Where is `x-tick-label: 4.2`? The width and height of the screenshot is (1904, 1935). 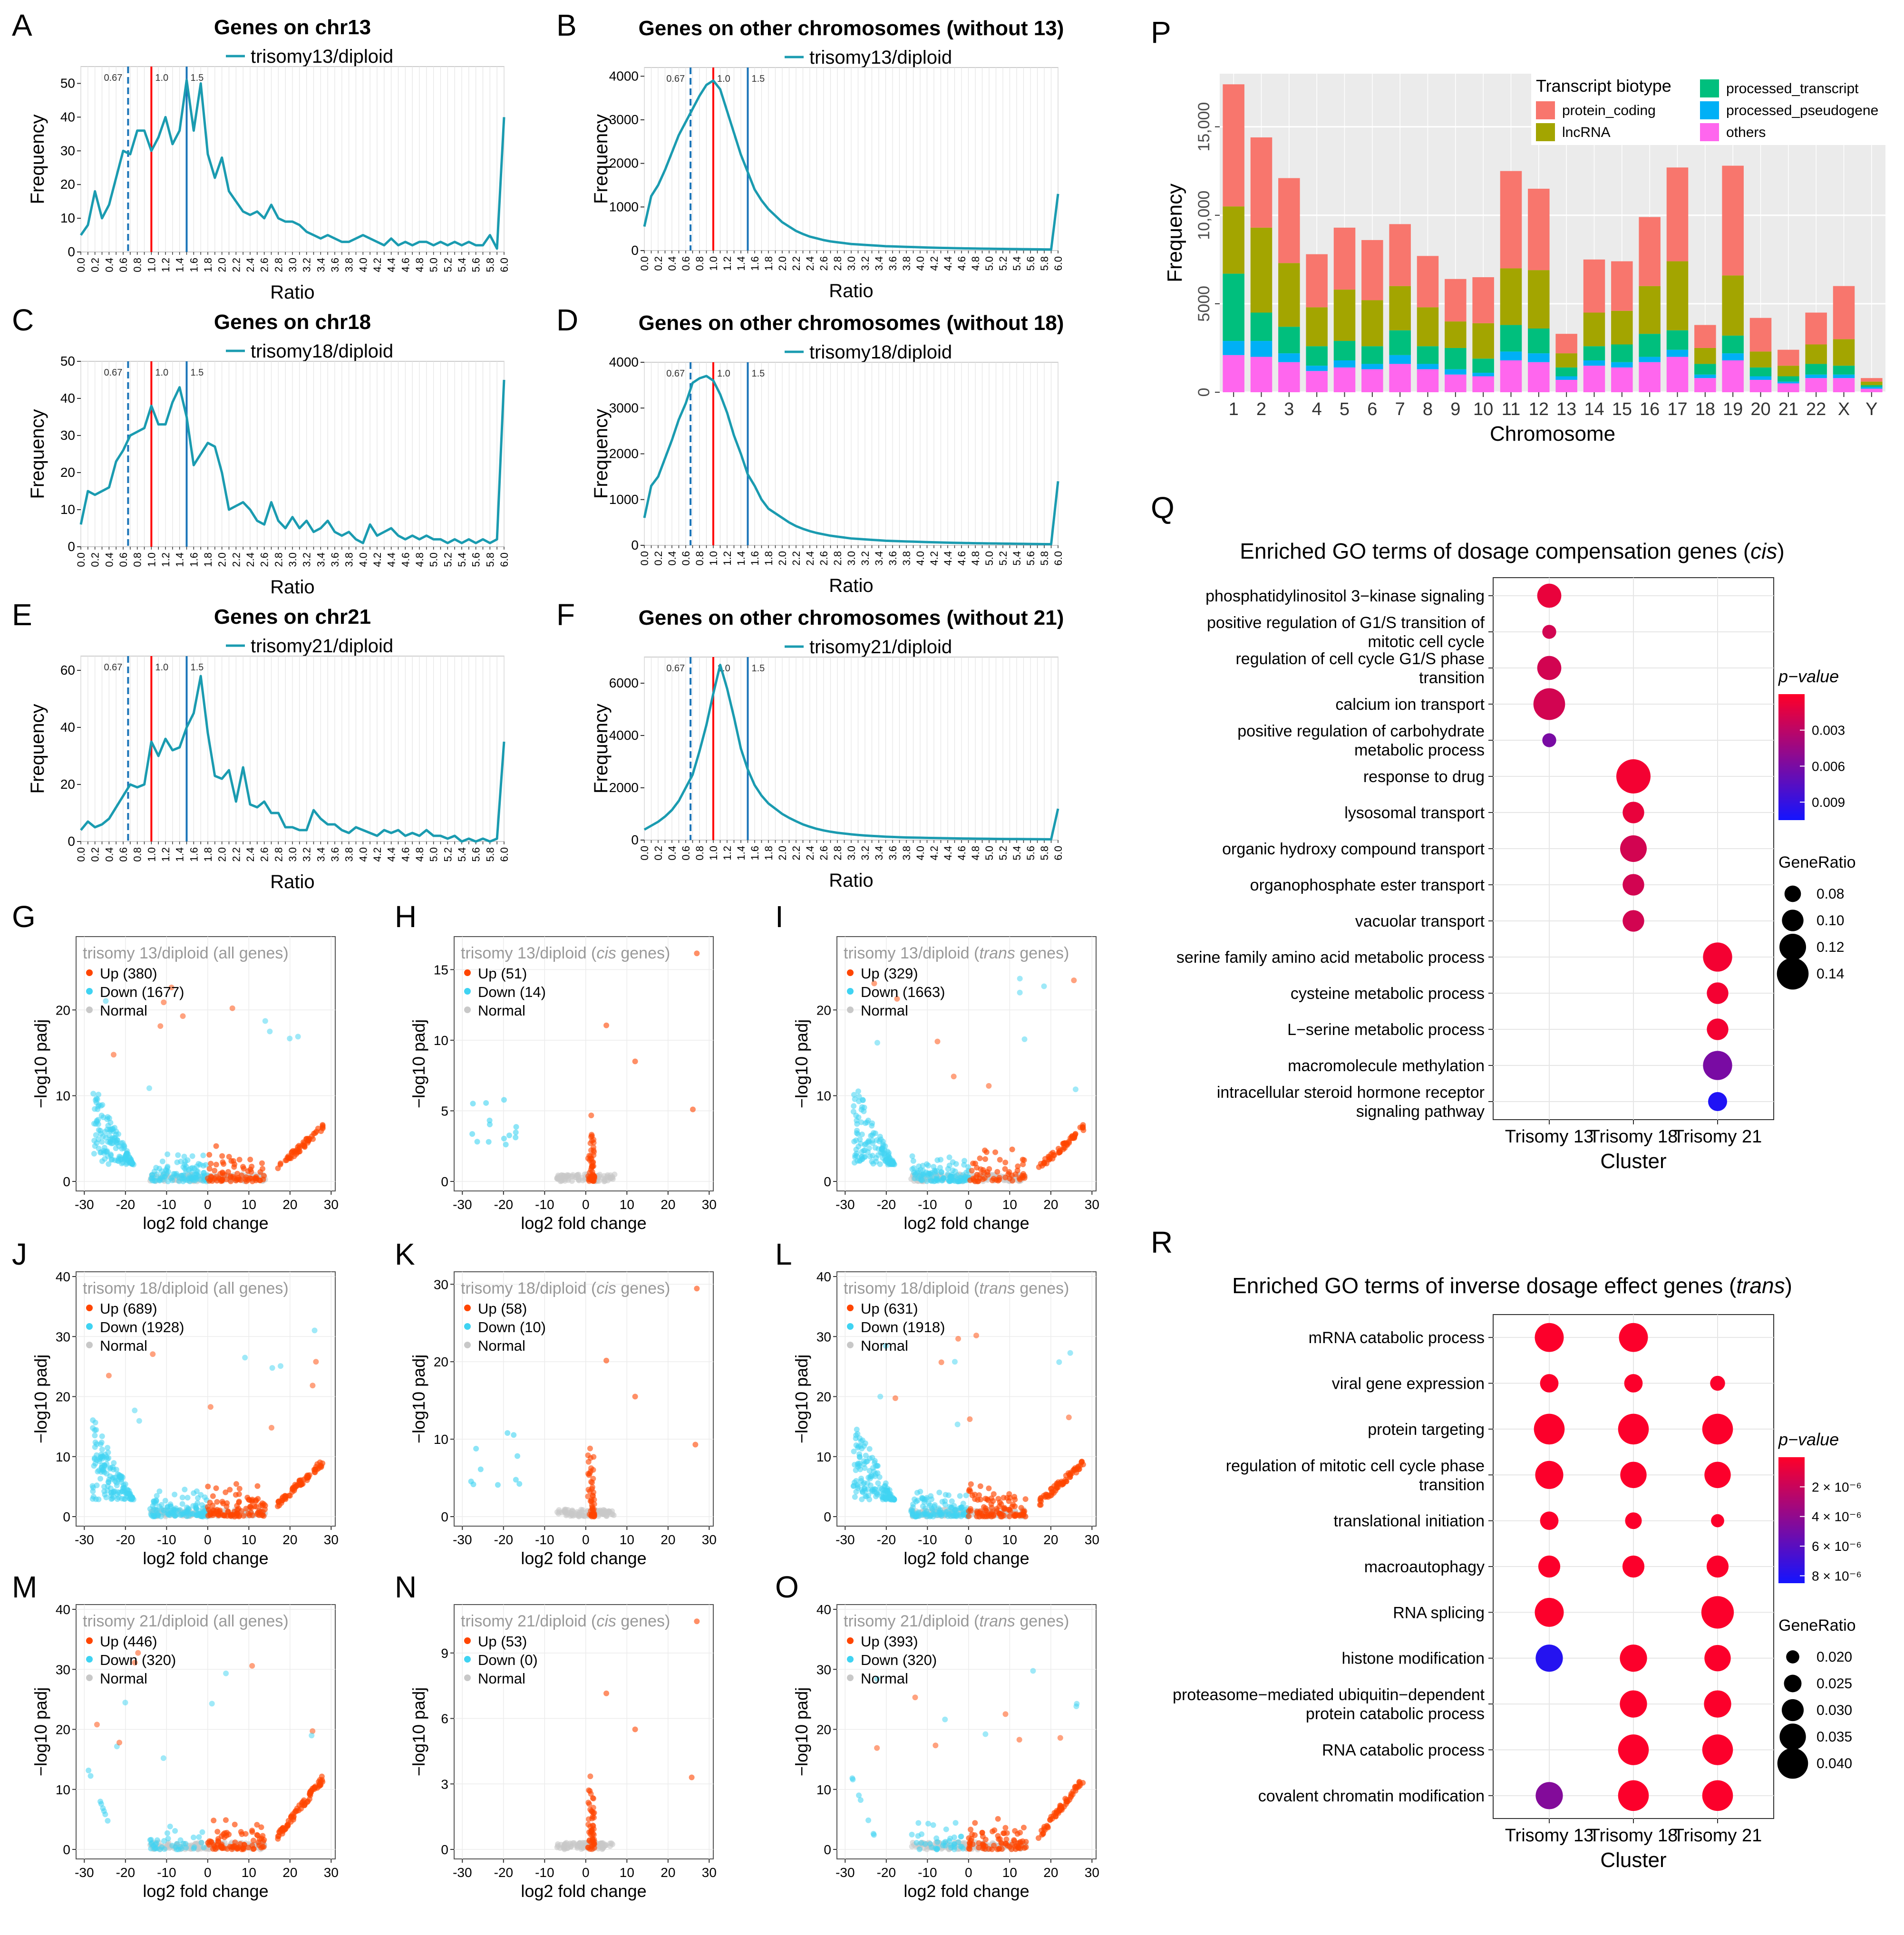
x-tick-label: 4.2 is located at coordinates (934, 264).